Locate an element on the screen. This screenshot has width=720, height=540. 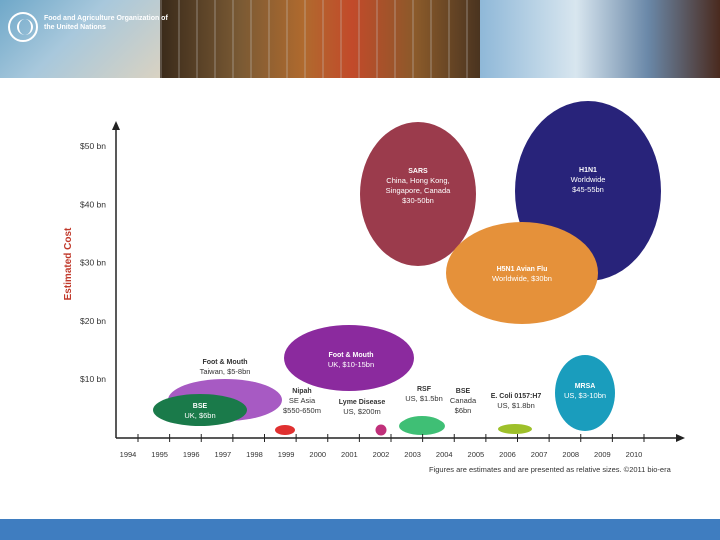
bubble-foot-mouth is located at coordinates (349, 358).